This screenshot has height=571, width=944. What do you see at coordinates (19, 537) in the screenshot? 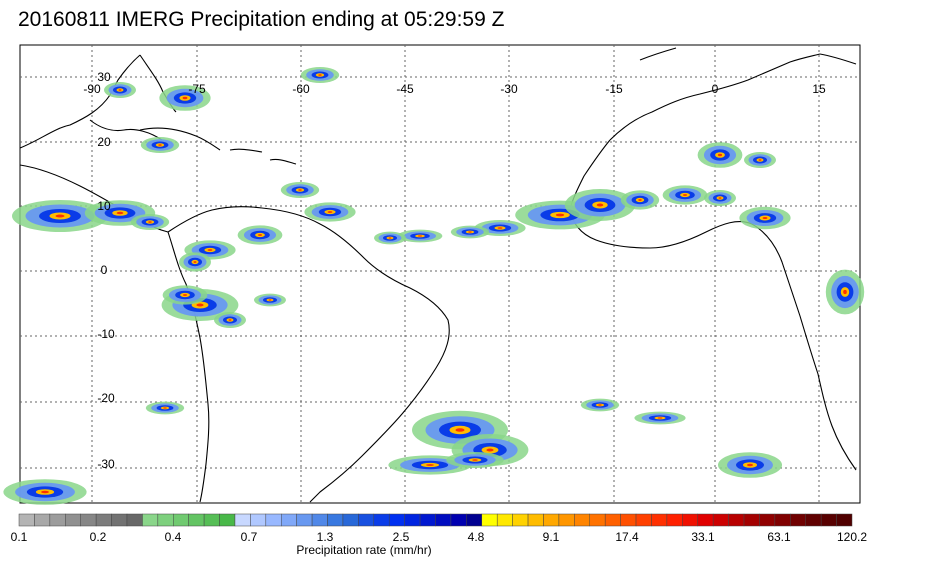
I see `colorbar-tick-label: 0.1` at bounding box center [19, 537].